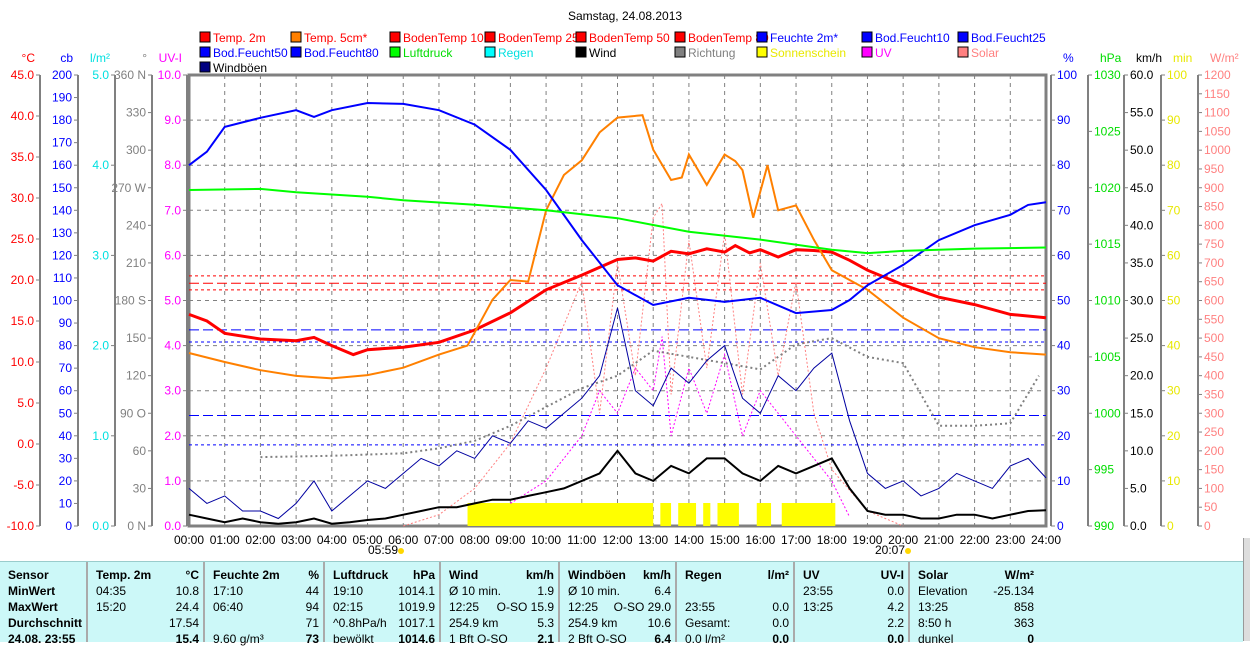 The image size is (1250, 647). I want to click on axis-tick-label: 300, so click(136, 150).